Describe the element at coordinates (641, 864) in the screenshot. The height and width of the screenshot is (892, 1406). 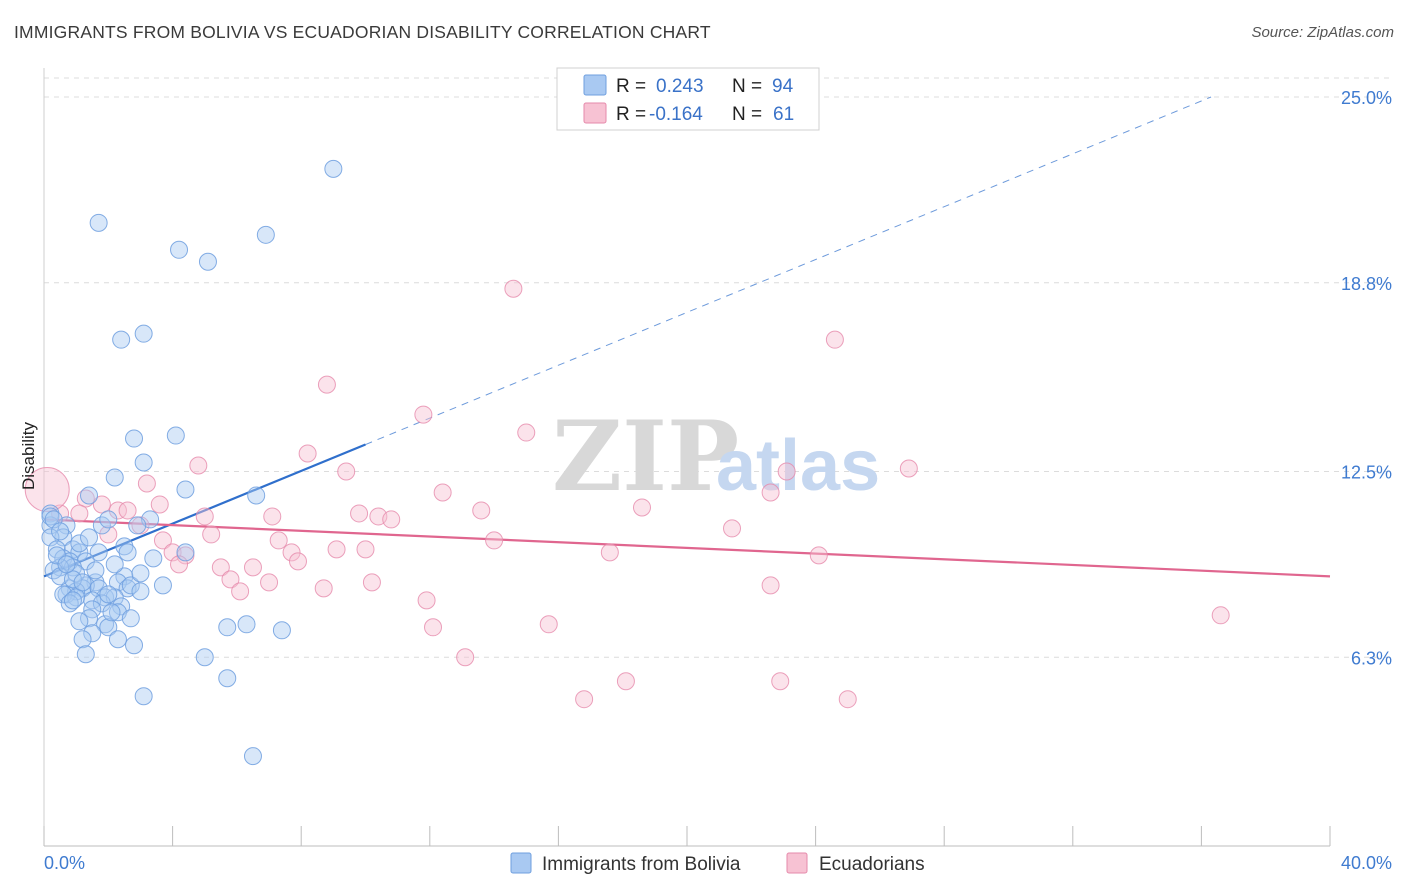
I see `legend-bottom-label-bolivia: Immigrants from Bolivia` at that location.